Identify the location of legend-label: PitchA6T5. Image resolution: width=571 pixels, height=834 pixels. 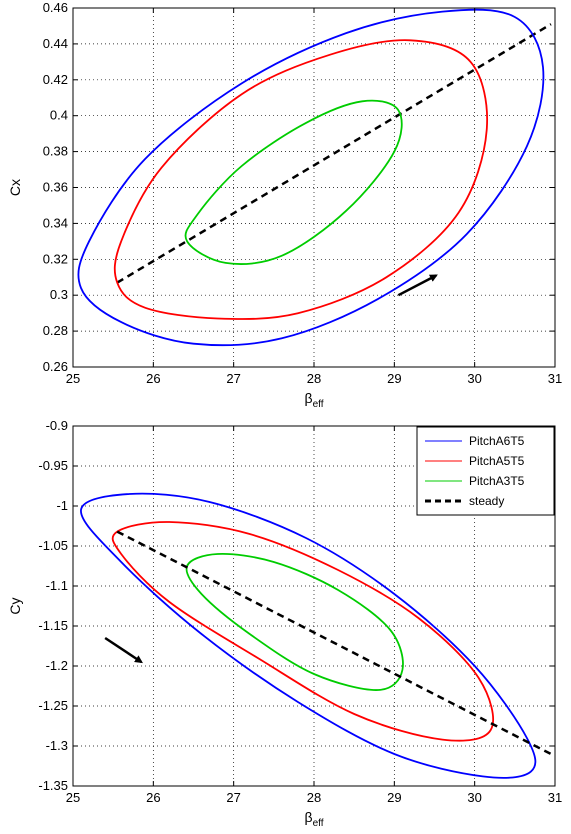
(497, 441).